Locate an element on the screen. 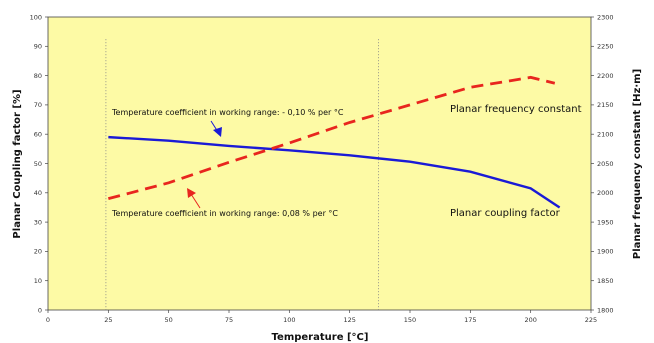  y-left-tick-label: 30 is located at coordinates (38, 222).